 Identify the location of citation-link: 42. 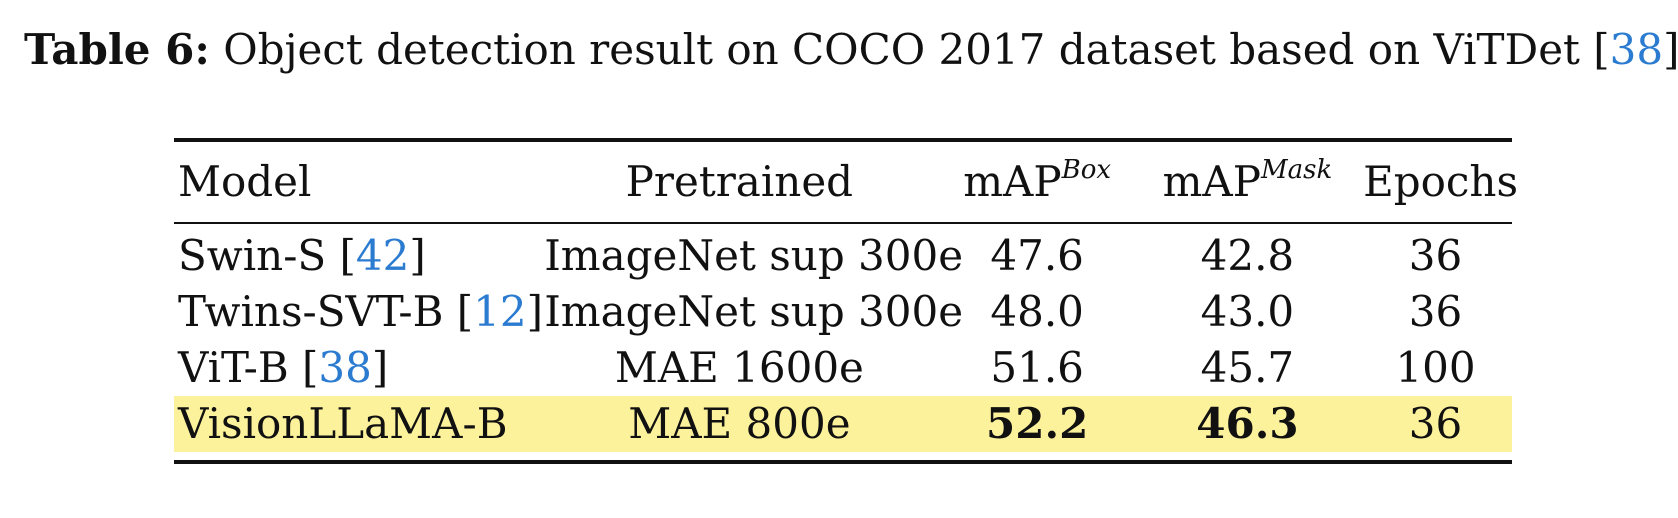
(382, 255).